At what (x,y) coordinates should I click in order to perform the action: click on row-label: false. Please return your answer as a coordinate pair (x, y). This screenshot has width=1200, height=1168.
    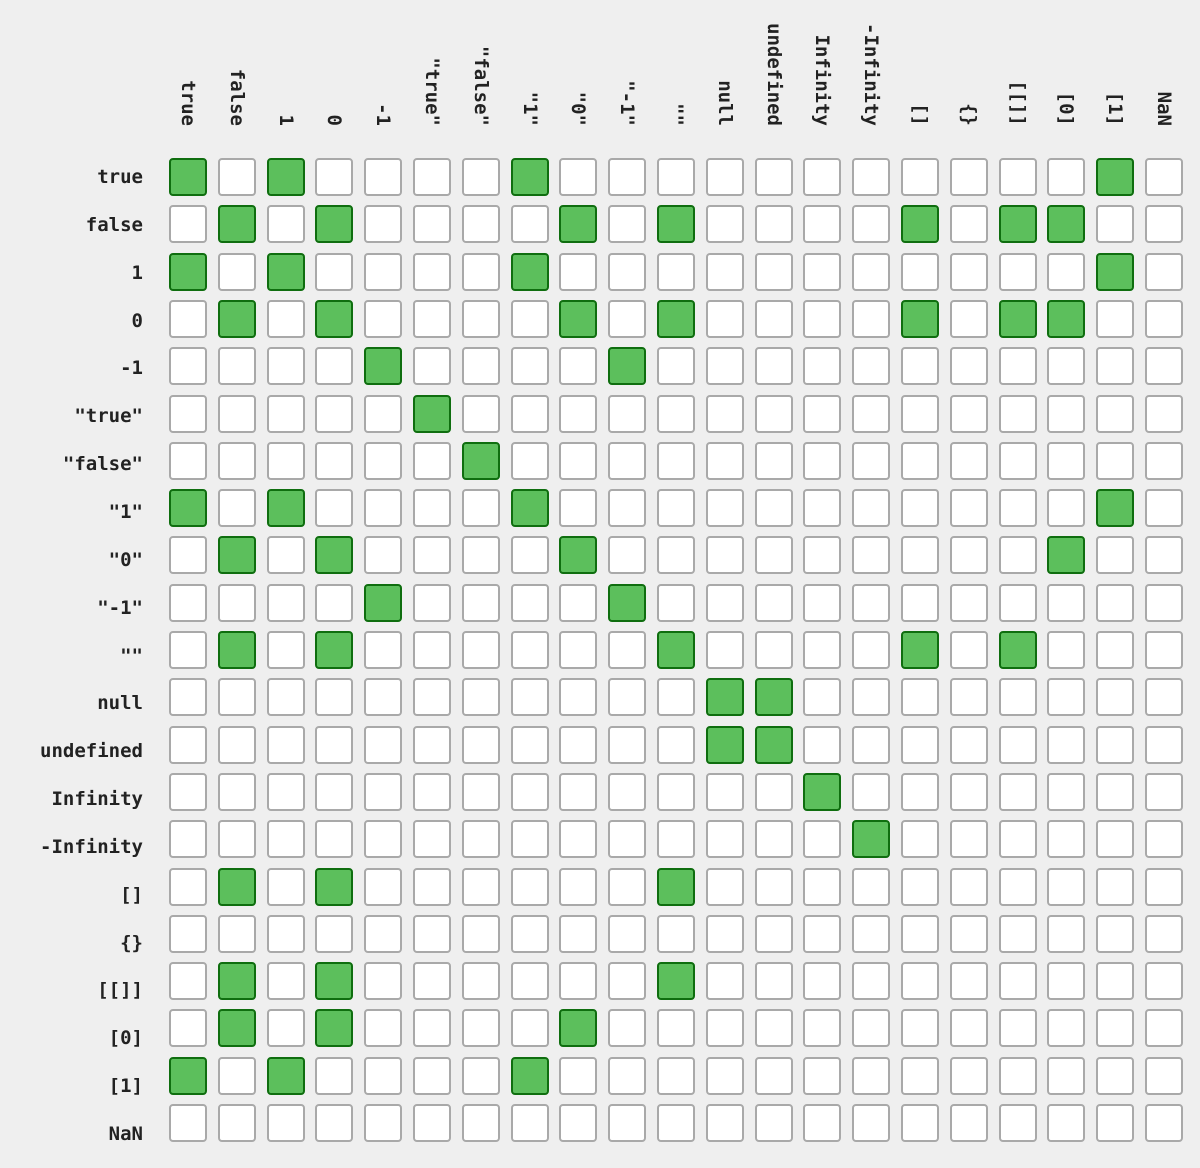
    Looking at the image, I should click on (114, 224).